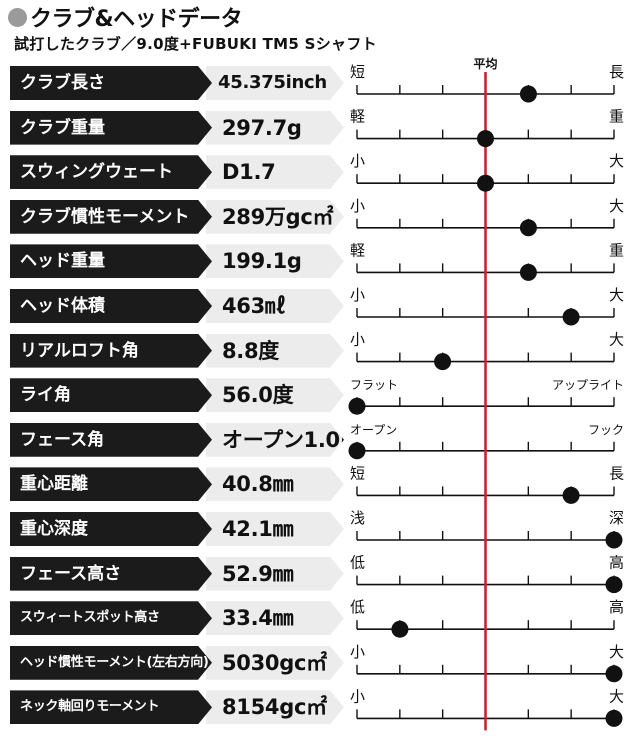 This screenshot has width=640, height=741. I want to click on spec-label: ヘッド体積, so click(111, 306).